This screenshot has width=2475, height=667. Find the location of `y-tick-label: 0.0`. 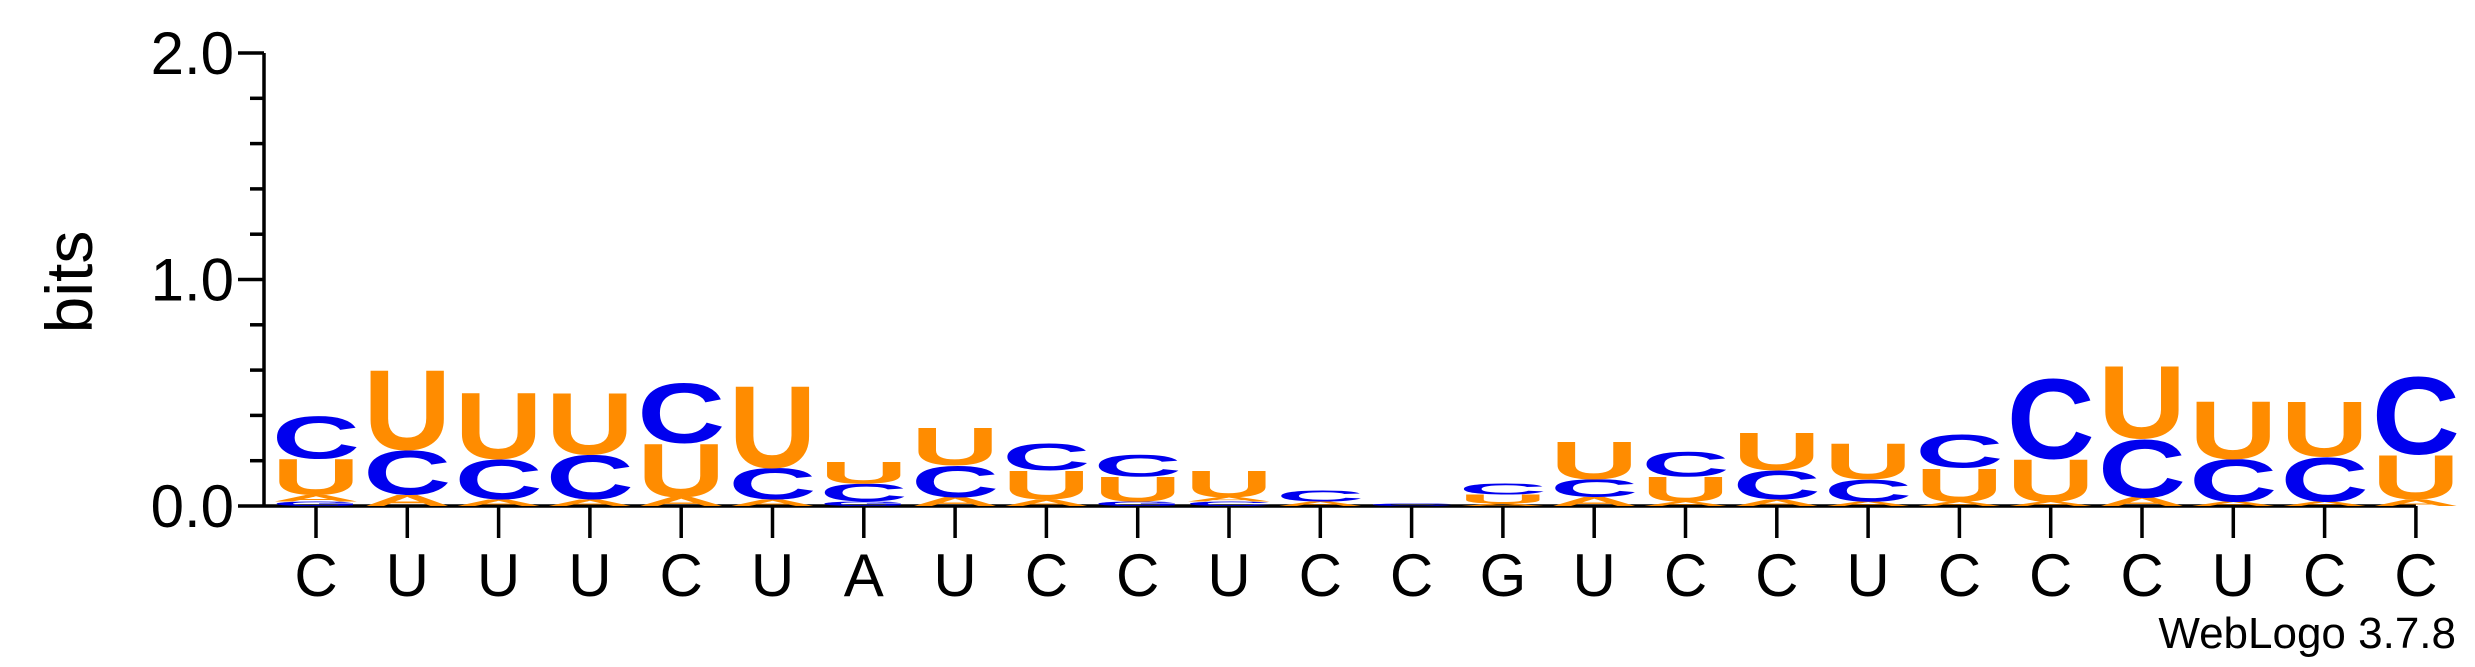

y-tick-label: 0.0 is located at coordinates (192, 506).